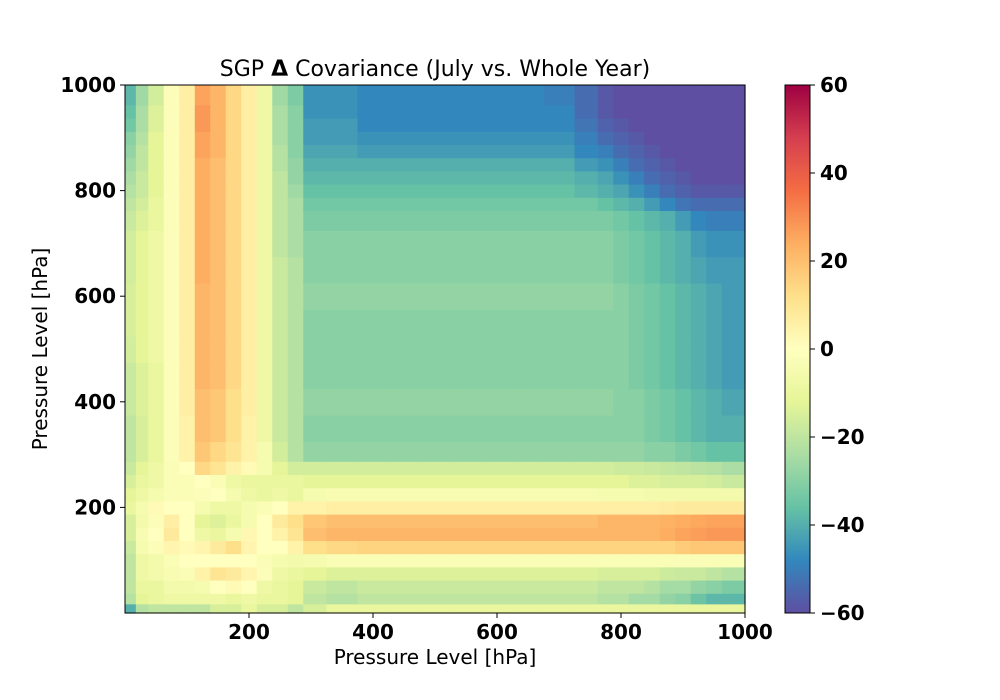 This screenshot has width=1000, height=700. Describe the element at coordinates (95, 507) in the screenshot. I see `y-tick-label: 200` at that location.